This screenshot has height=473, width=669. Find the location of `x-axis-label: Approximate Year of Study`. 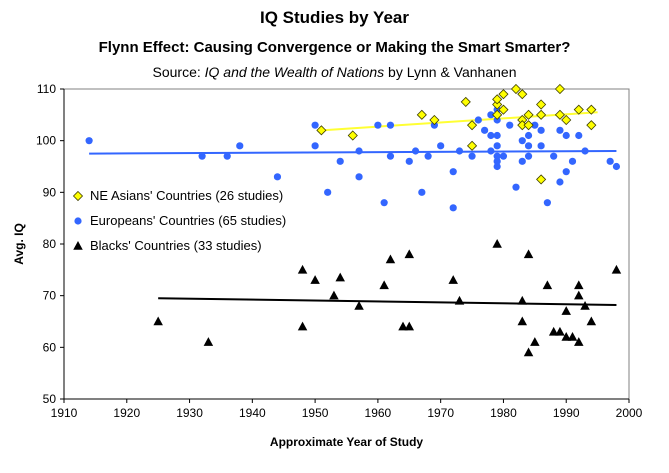

x-axis-label: Approximate Year of Study is located at coordinates (346, 442).